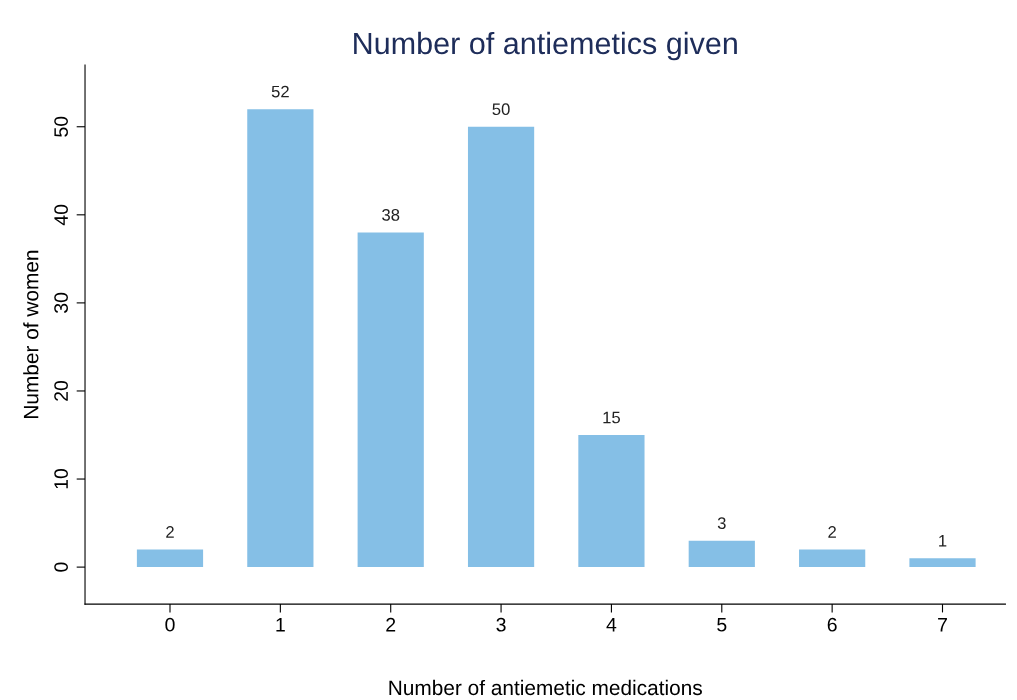 This screenshot has width=1017, height=700. Describe the element at coordinates (721, 523) in the screenshot. I see `data-label: 3` at that location.